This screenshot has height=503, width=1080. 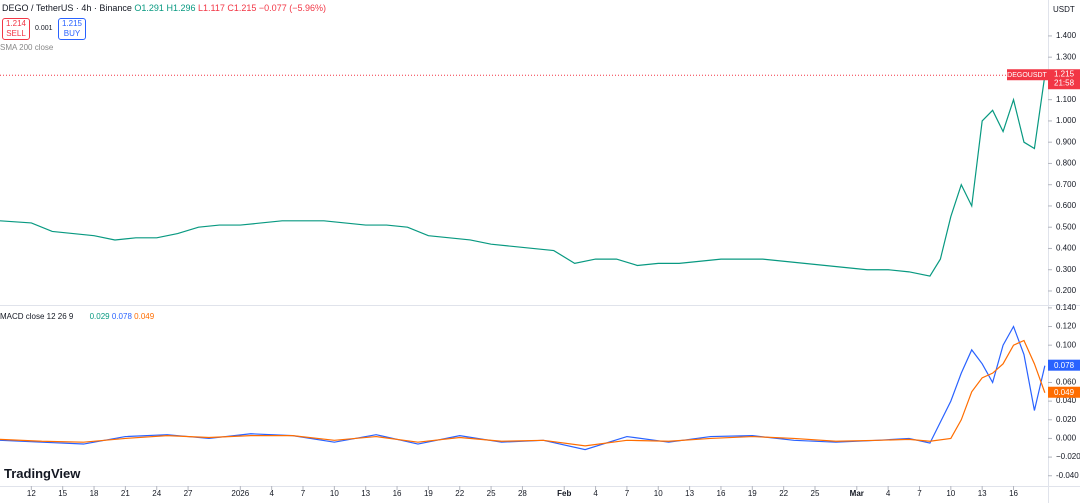 I want to click on value-tag-label: 0.078, so click(x=1064, y=365).